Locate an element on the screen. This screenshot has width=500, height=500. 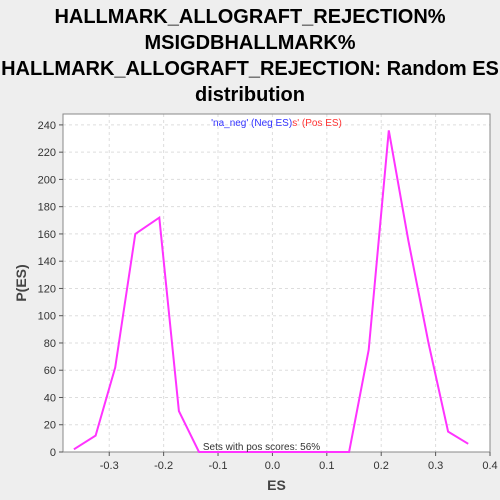
y-tick-label: 60 is located at coordinates (50, 371).